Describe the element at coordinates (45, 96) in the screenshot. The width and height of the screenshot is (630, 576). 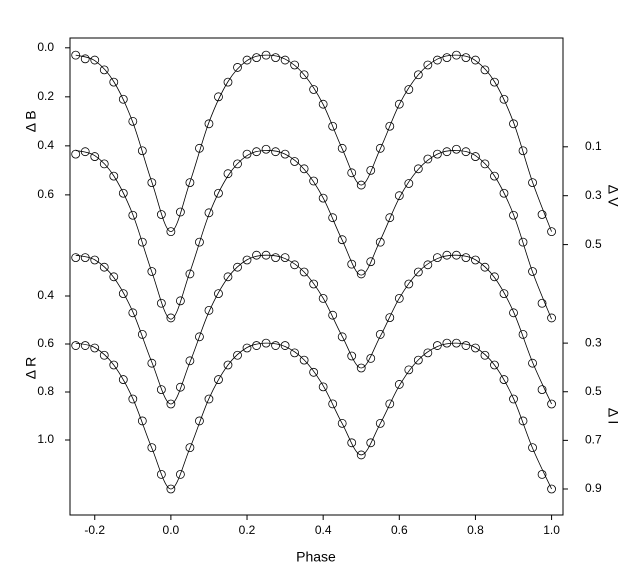
I see `y-tick-label: 0.2` at that location.